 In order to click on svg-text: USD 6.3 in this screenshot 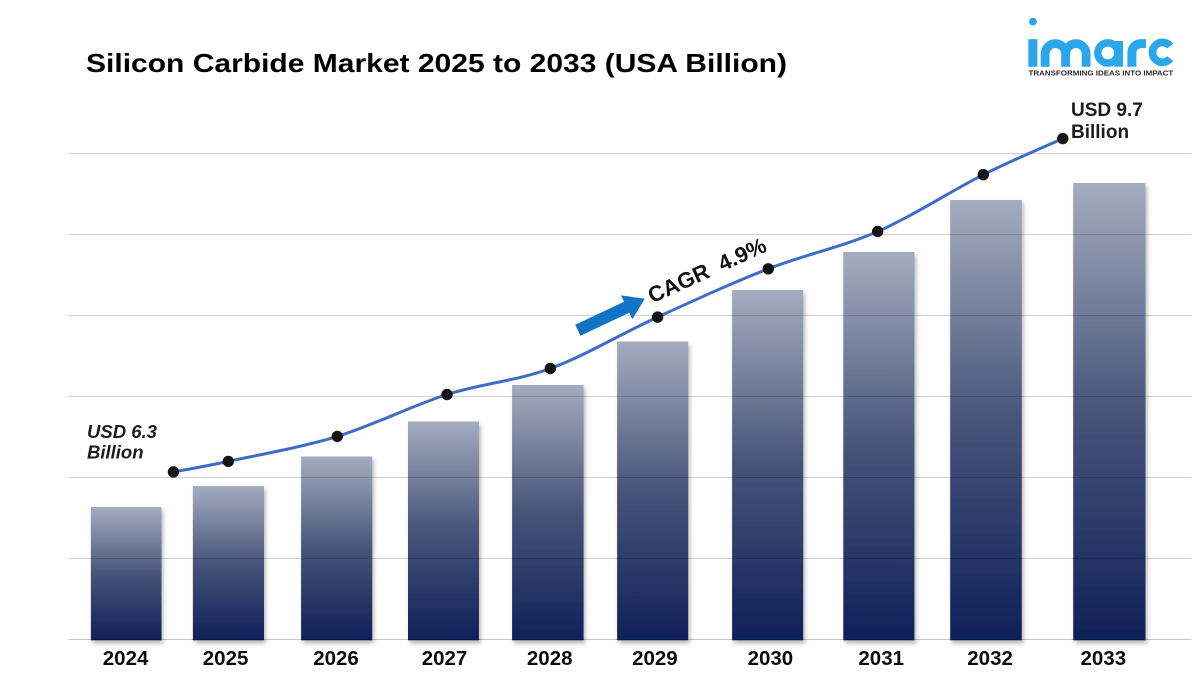, I will do `click(122, 431)`.